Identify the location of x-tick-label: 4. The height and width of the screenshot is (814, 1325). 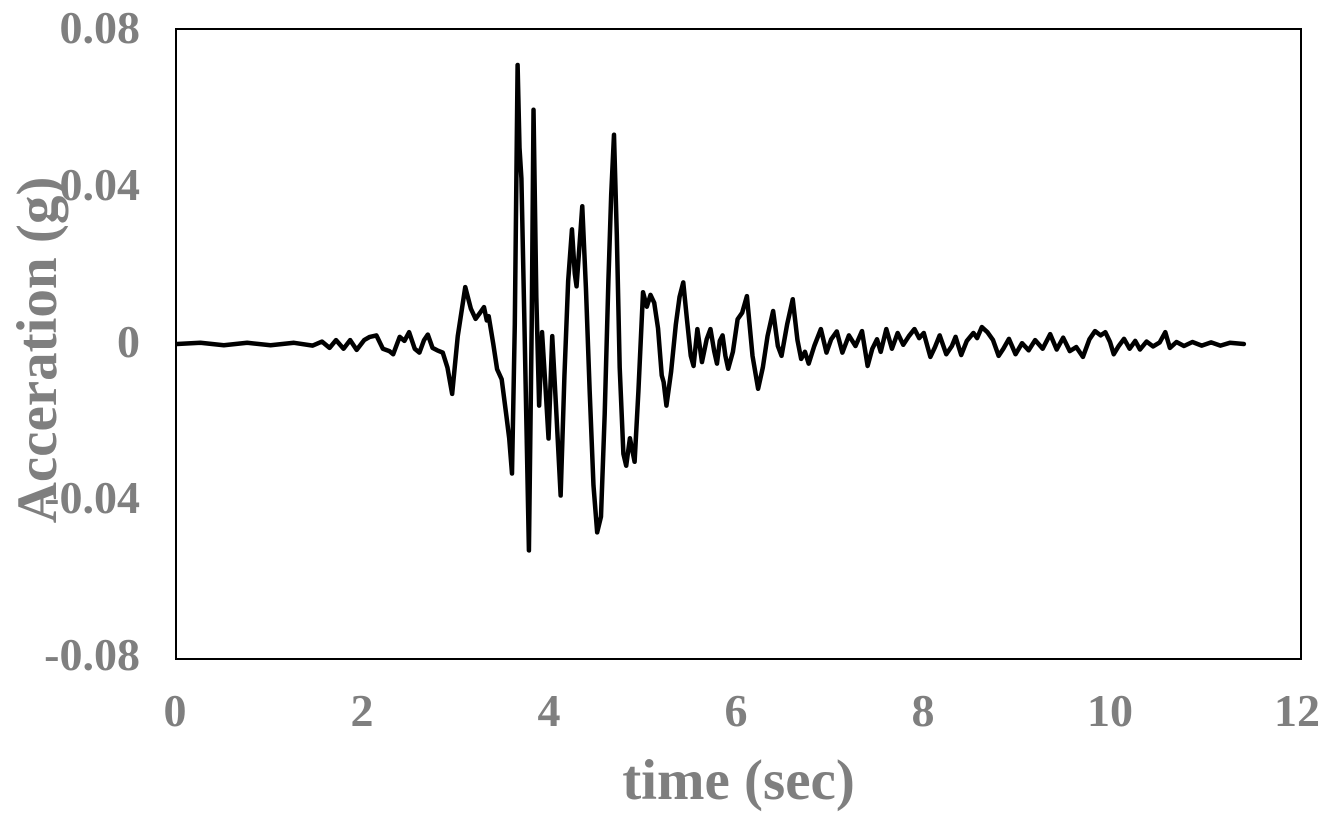
(549, 710).